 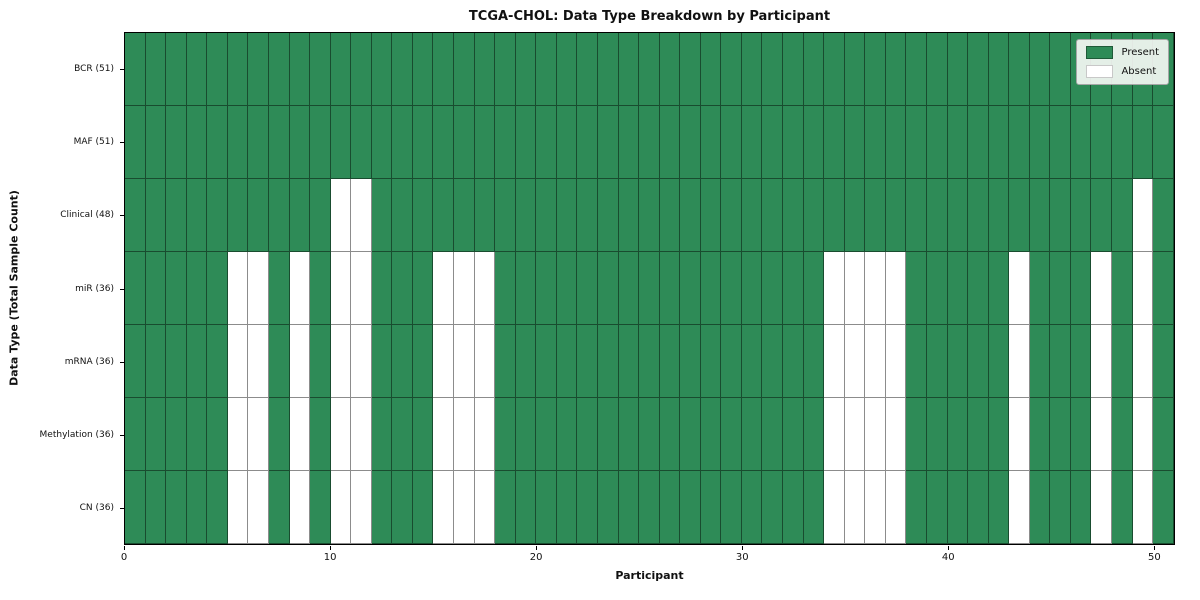 I want to click on absent-swatch-icon, so click(x=1100, y=71).